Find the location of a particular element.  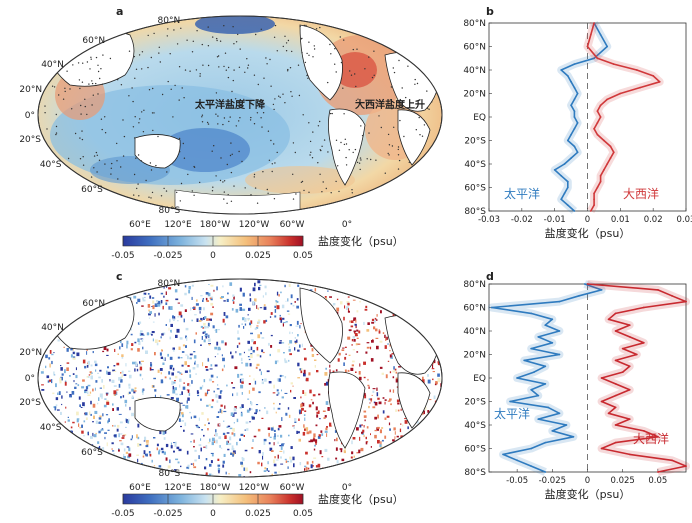

map-lat-tick-label: 20°S is located at coordinates (30, 403).